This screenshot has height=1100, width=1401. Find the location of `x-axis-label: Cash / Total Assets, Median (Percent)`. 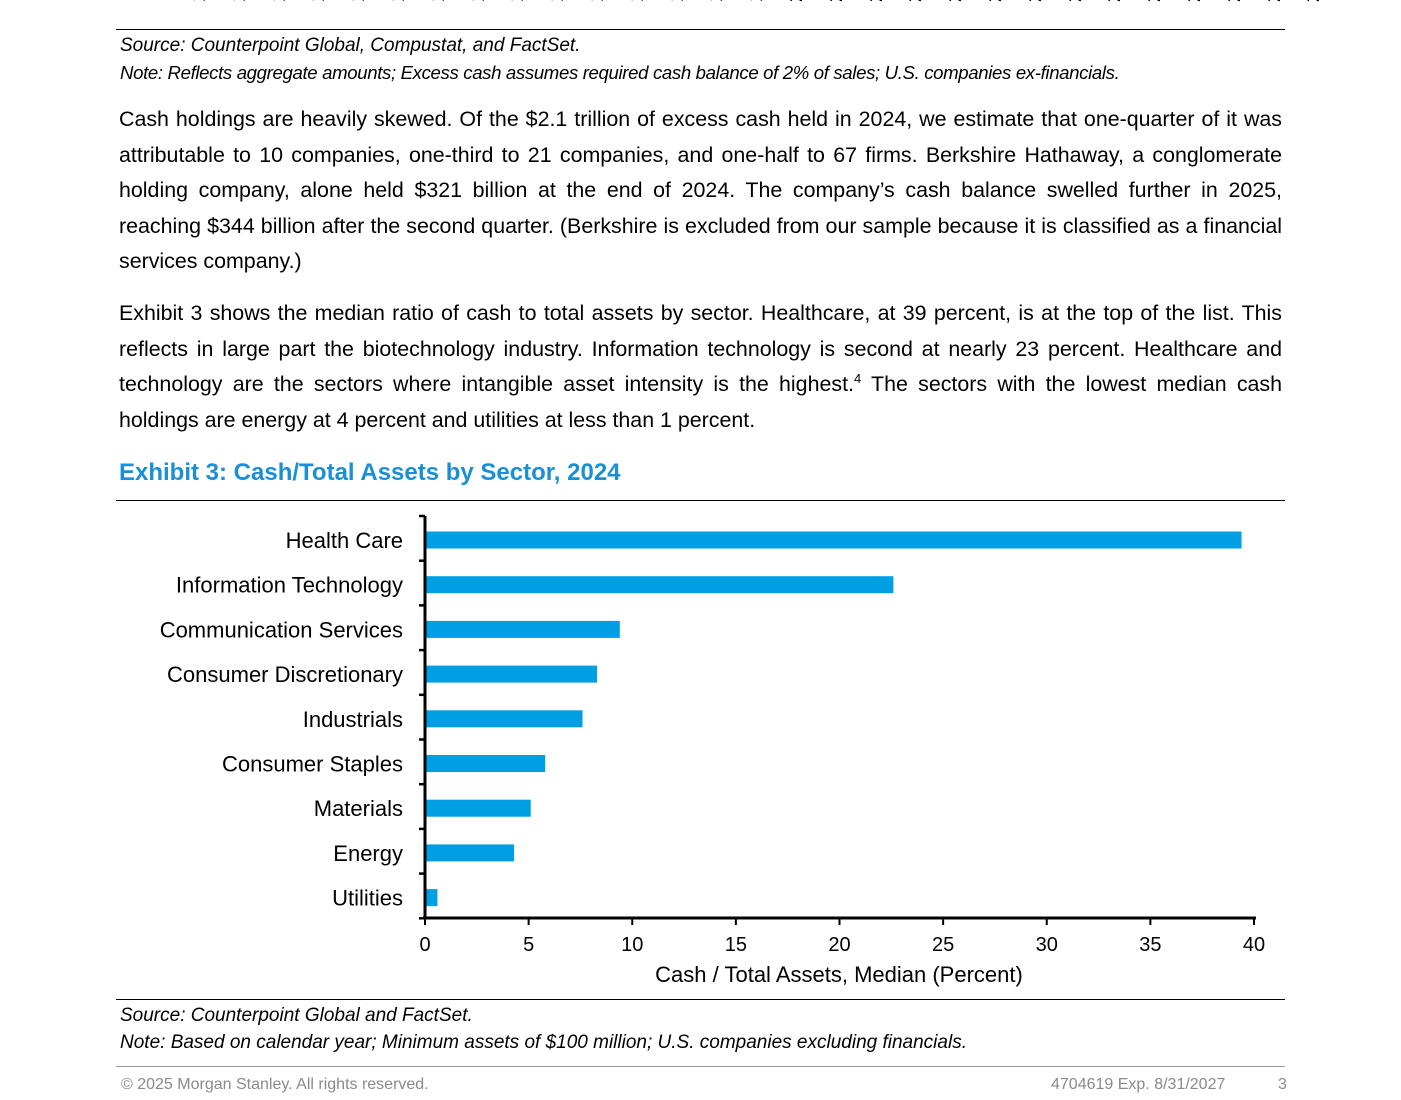

x-axis-label: Cash / Total Assets, Median (Percent) is located at coordinates (839, 974).